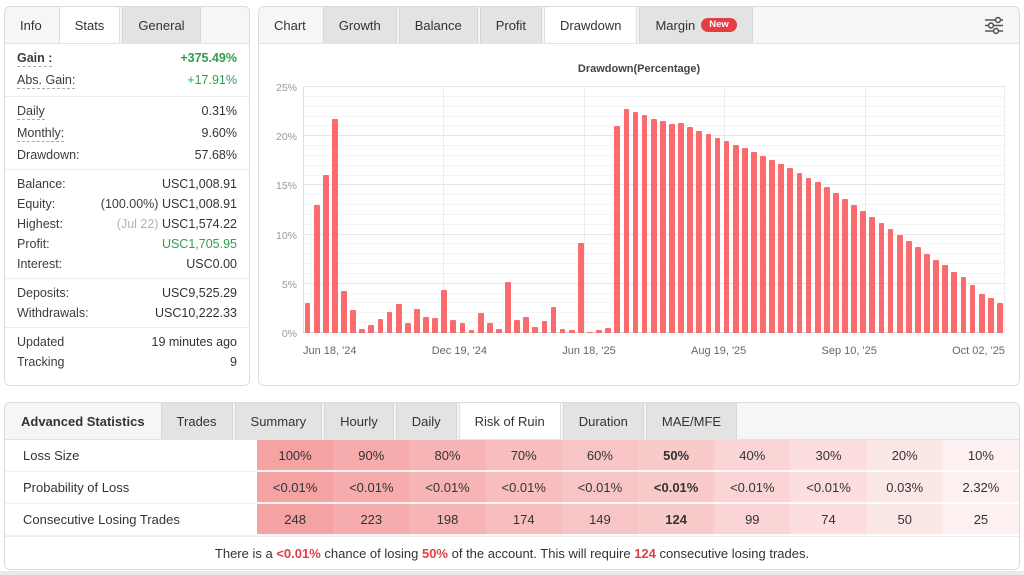 This screenshot has height=575, width=1024. I want to click on tab-trades: Trades, so click(196, 421).